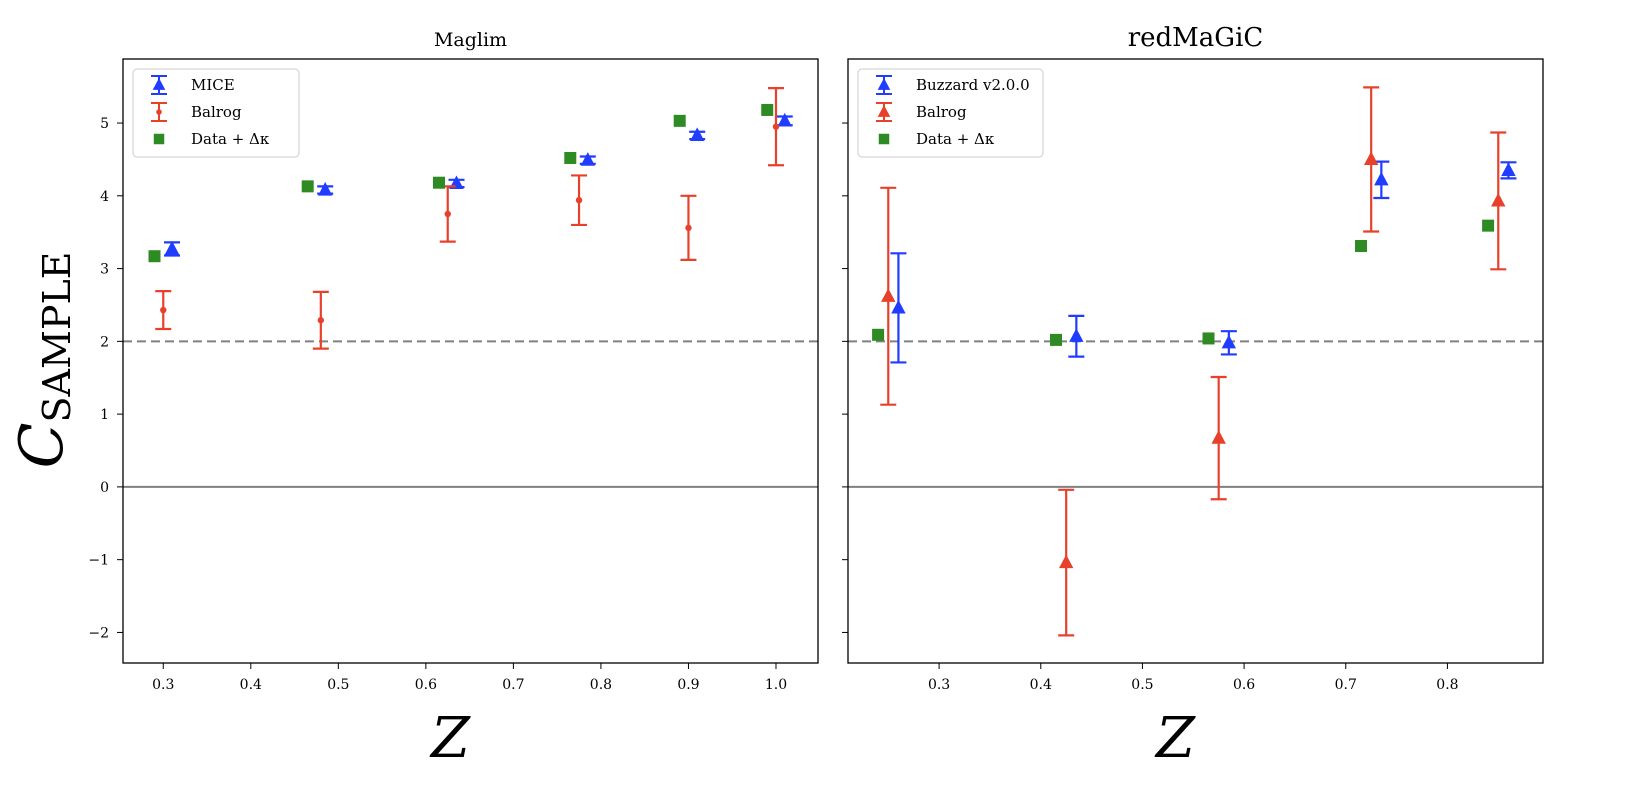  I want to click on panel-title: Maglim, so click(470, 40).